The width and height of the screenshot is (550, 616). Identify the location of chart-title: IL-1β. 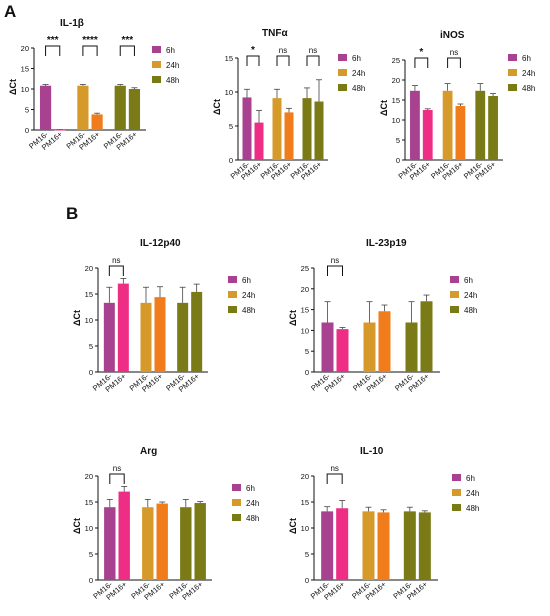
(72, 23).